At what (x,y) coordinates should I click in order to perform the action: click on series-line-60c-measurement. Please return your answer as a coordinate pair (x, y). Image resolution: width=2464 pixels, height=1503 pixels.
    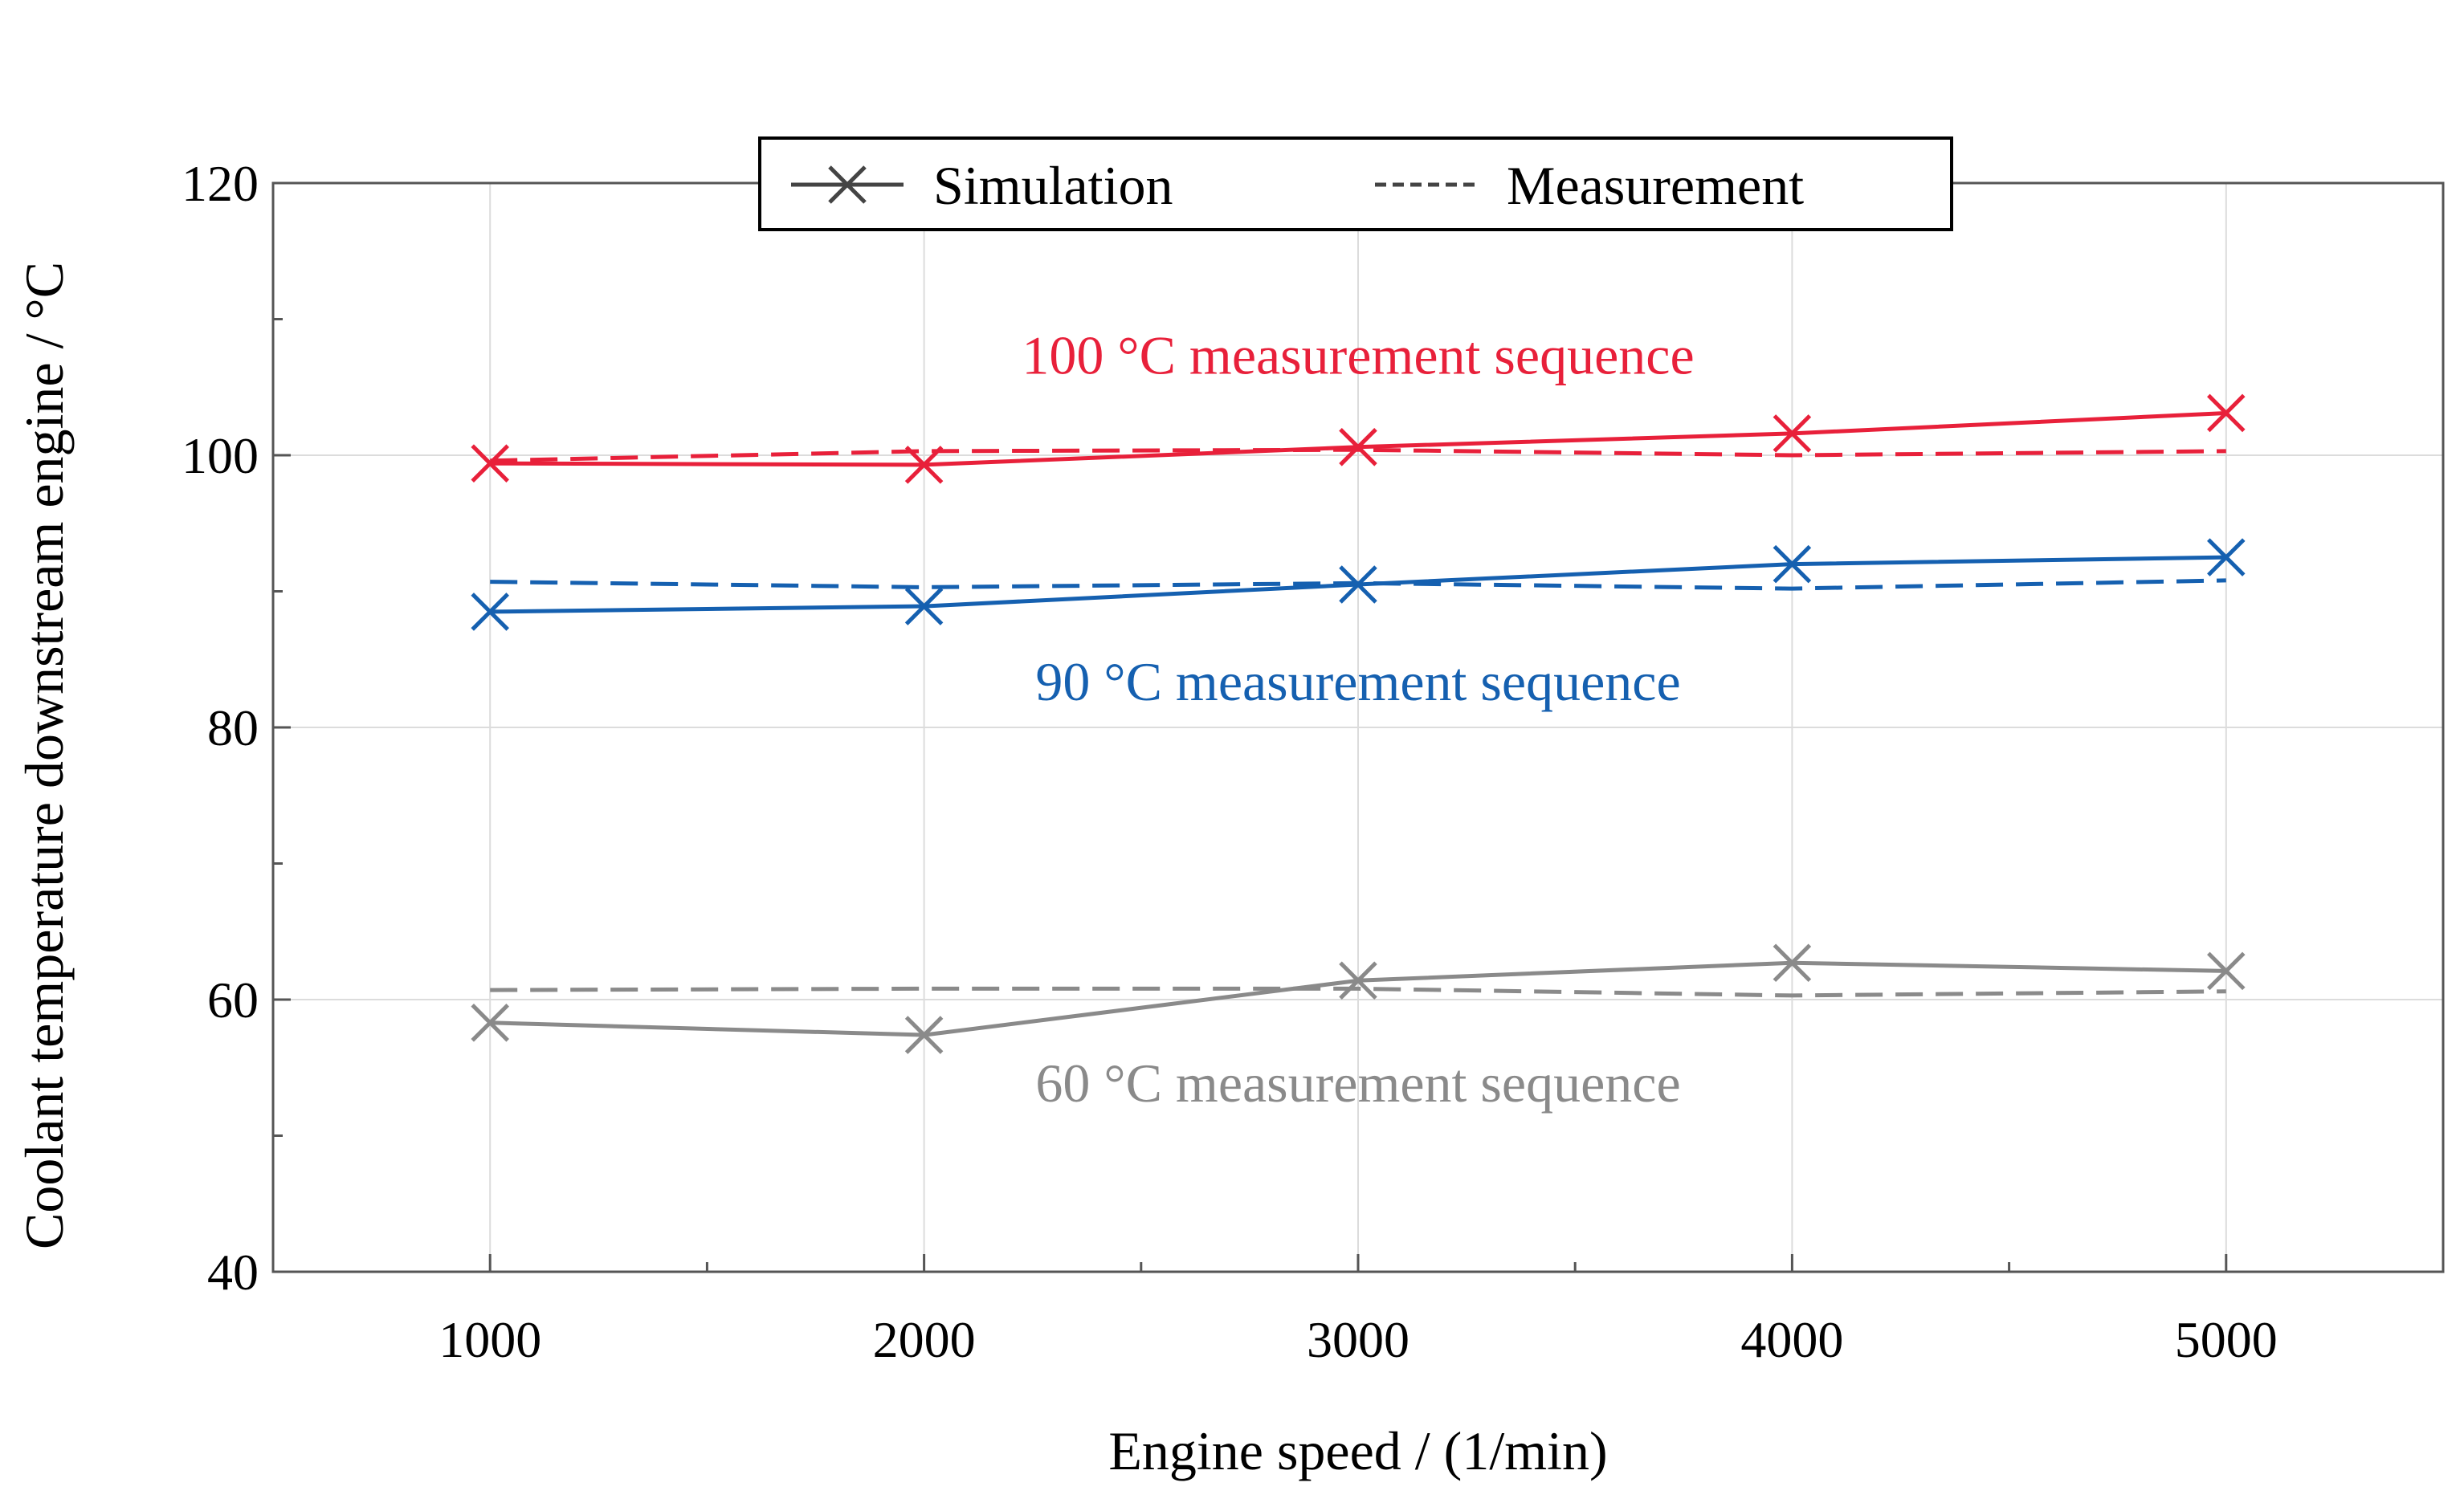
    Looking at the image, I should click on (1358, 992).